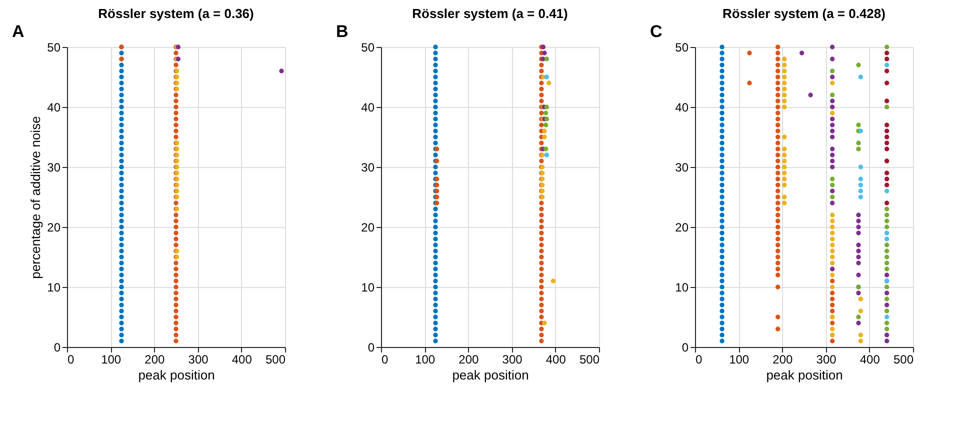  Describe the element at coordinates (490, 375) in the screenshot. I see `x-axis-title: peak position` at that location.